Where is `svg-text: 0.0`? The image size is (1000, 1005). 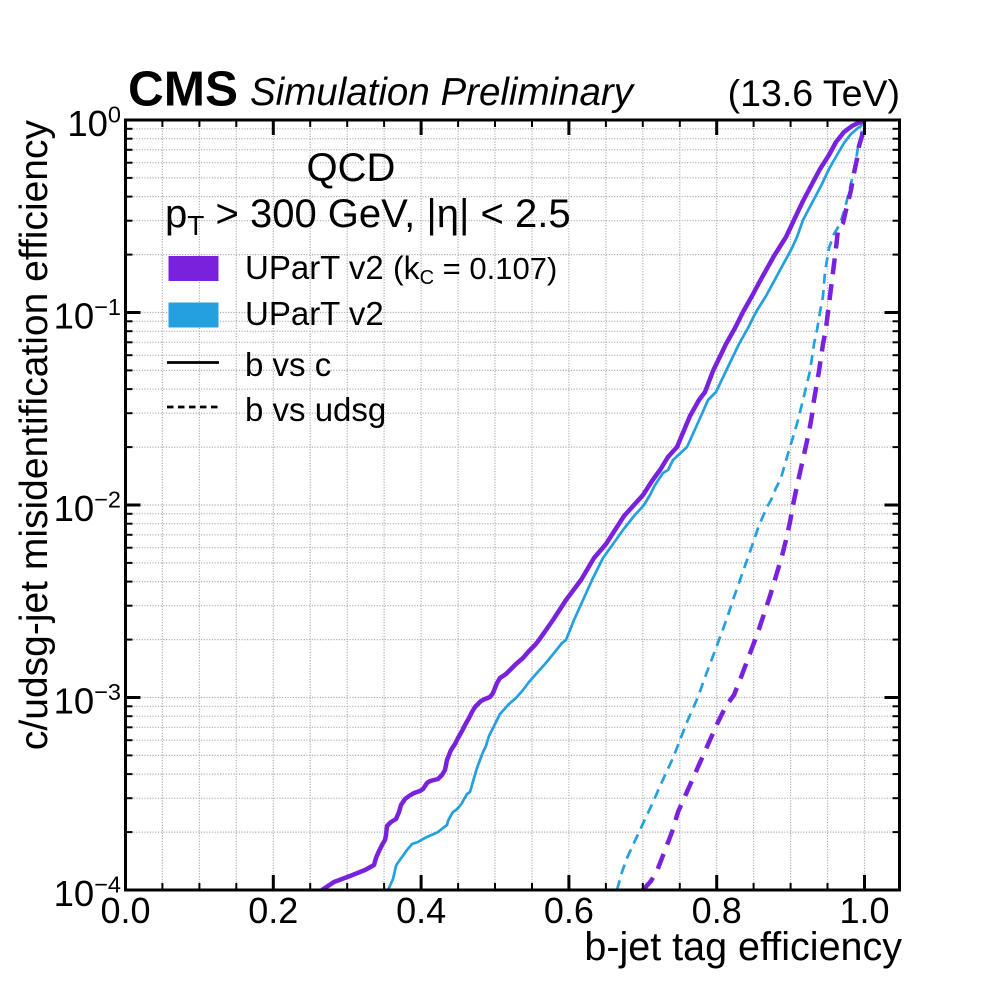
svg-text: 0.0 is located at coordinates (125, 910).